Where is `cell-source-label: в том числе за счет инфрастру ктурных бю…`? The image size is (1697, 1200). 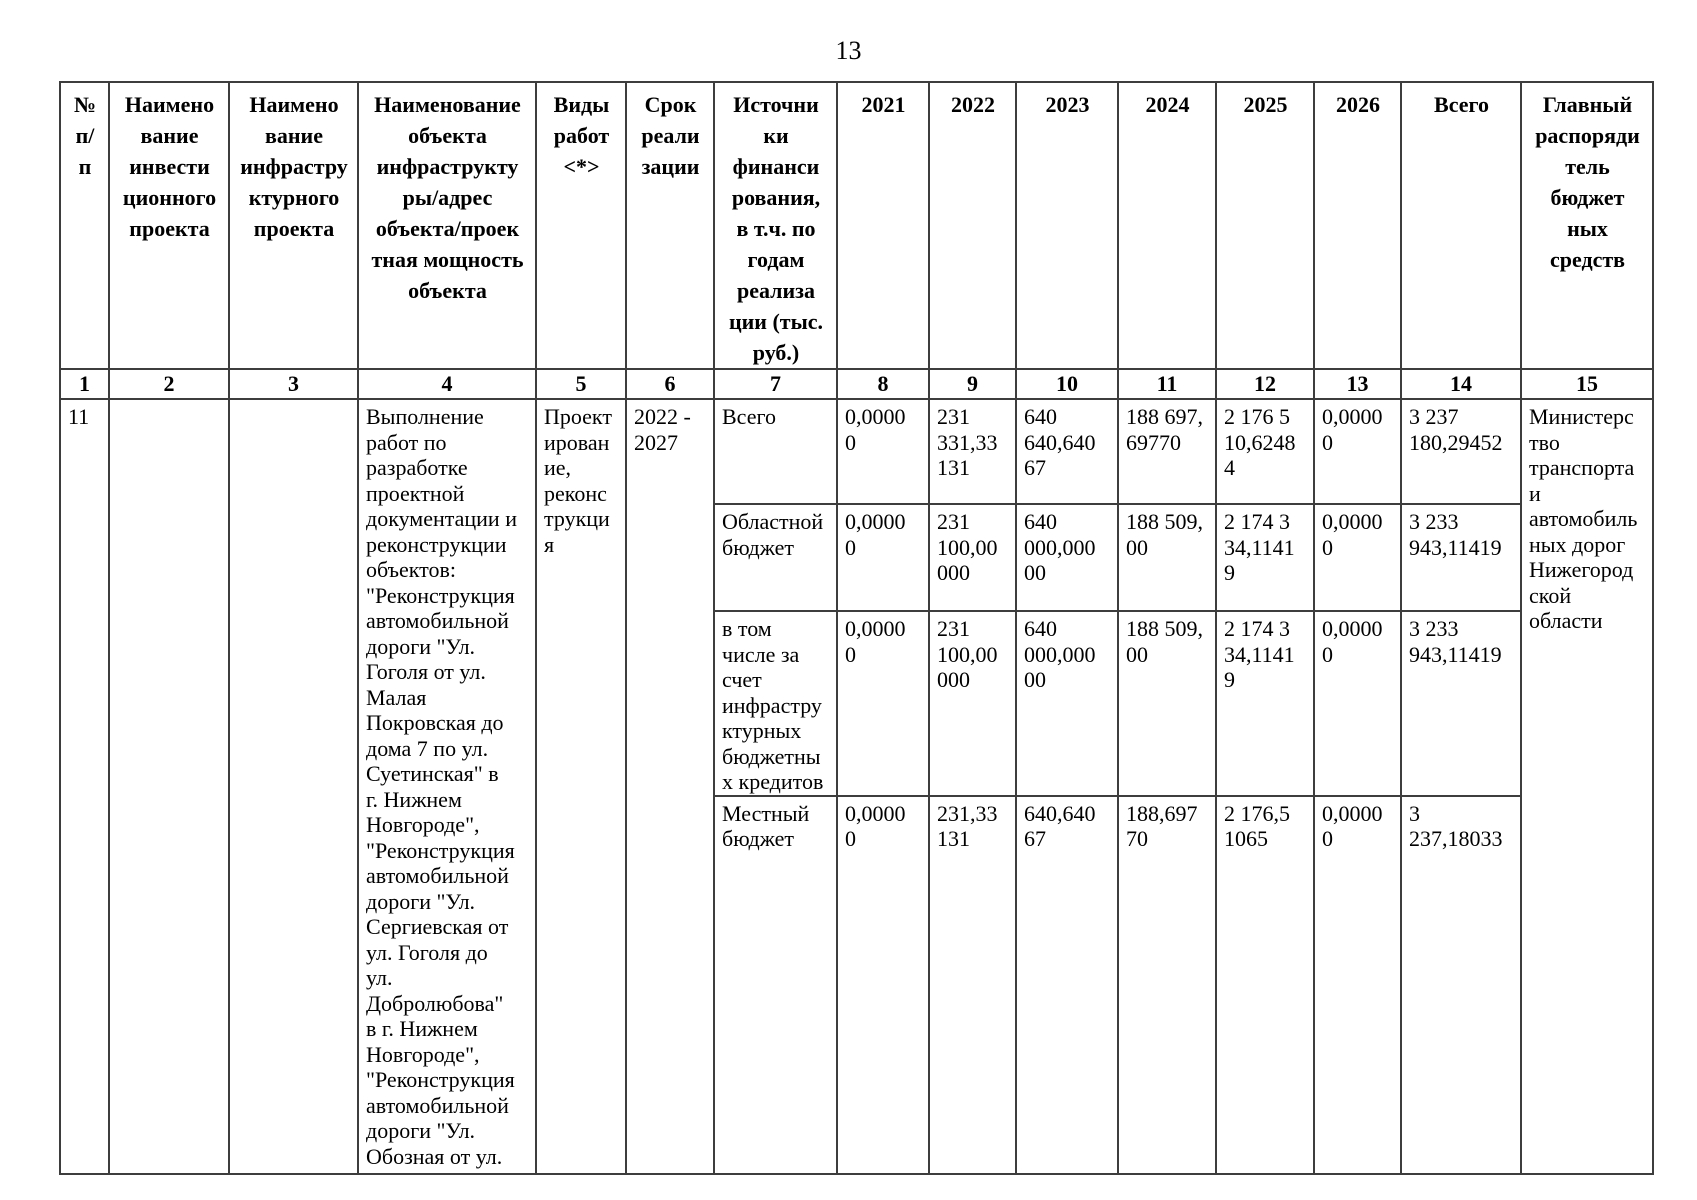
cell-source-label: в том числе за счет инфрастру ктурных бю… is located at coordinates (775, 703).